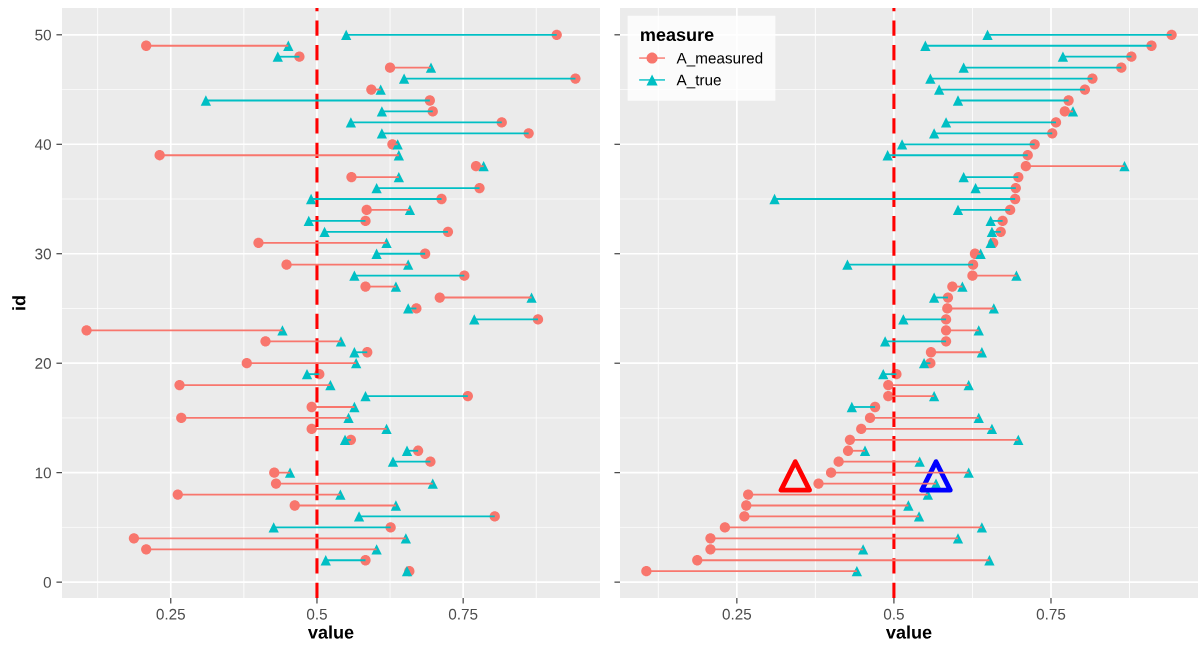 This screenshot has width=1201, height=647. I want to click on y-tick-label: 40, so click(42, 144).